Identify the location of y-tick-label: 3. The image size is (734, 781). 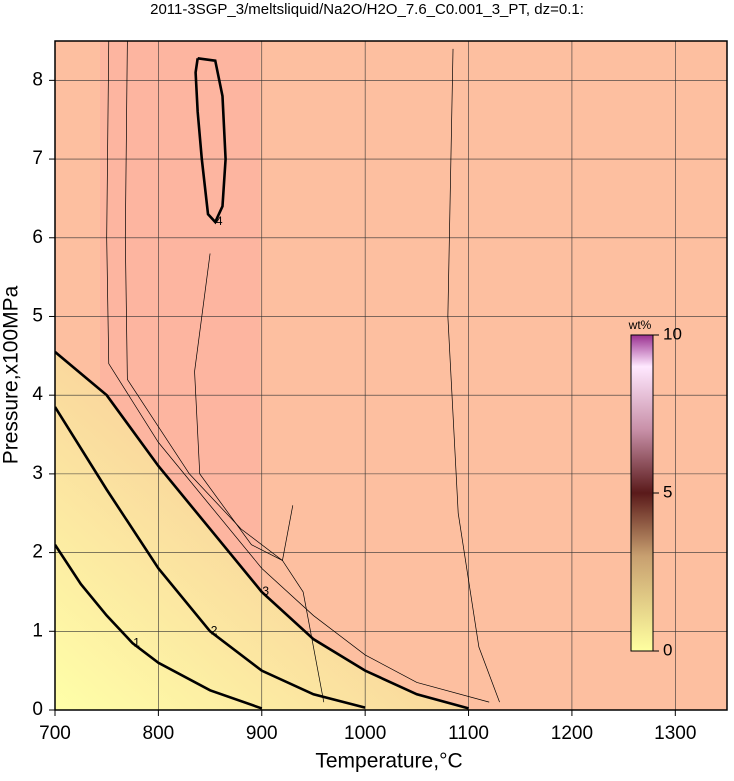
(37, 473).